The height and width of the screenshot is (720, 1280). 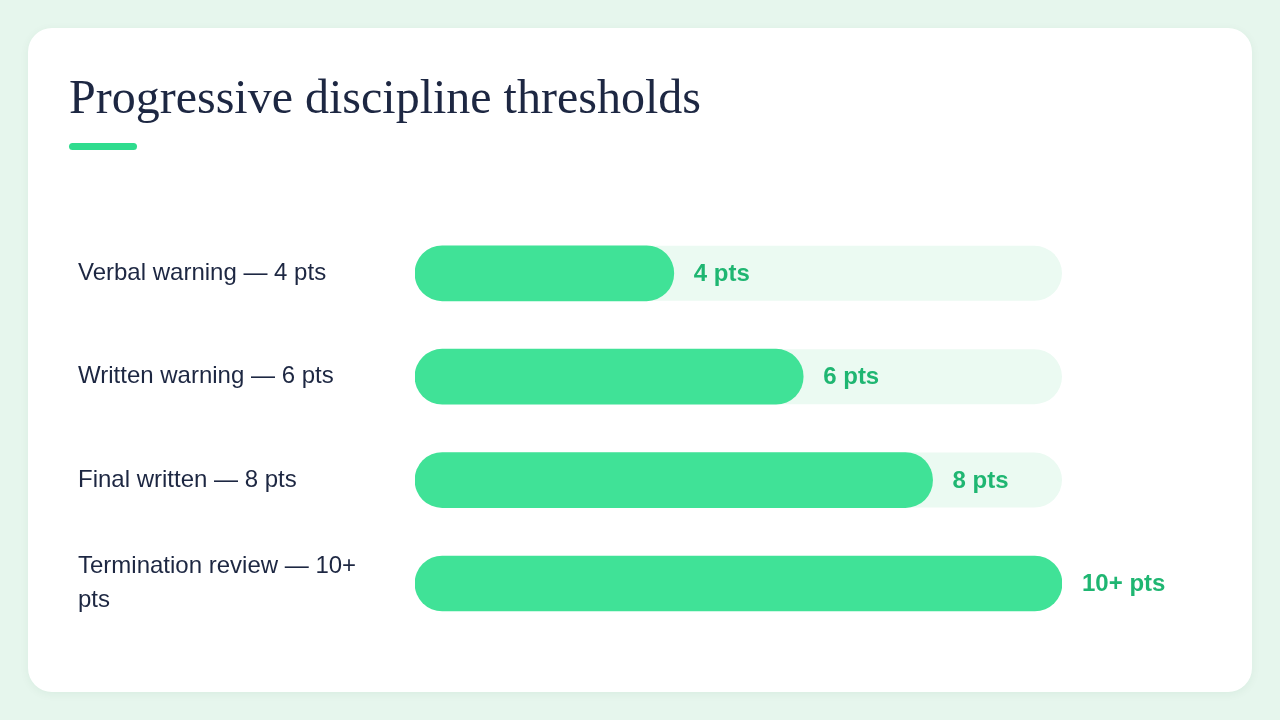 I want to click on data-label: 6 pts, so click(x=851, y=376).